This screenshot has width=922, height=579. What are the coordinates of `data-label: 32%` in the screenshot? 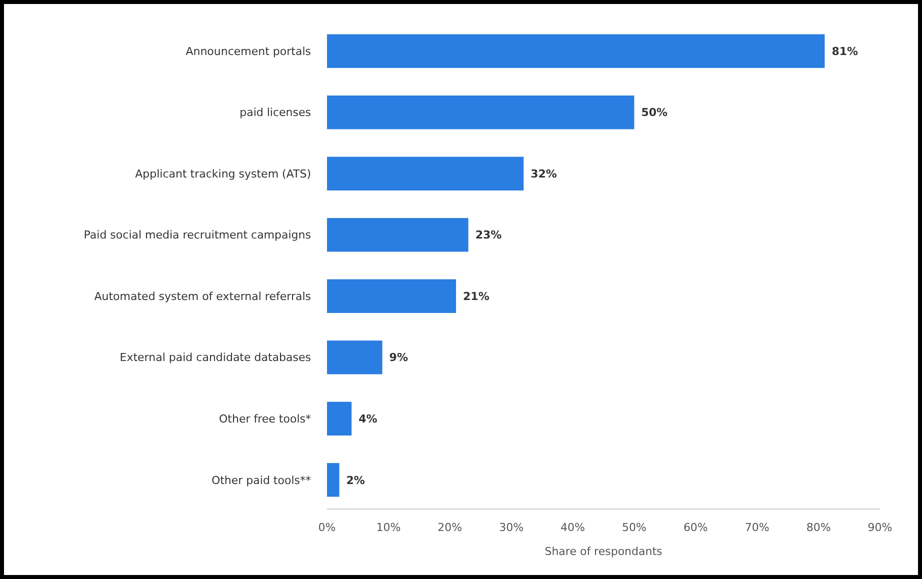 It's located at (543, 173).